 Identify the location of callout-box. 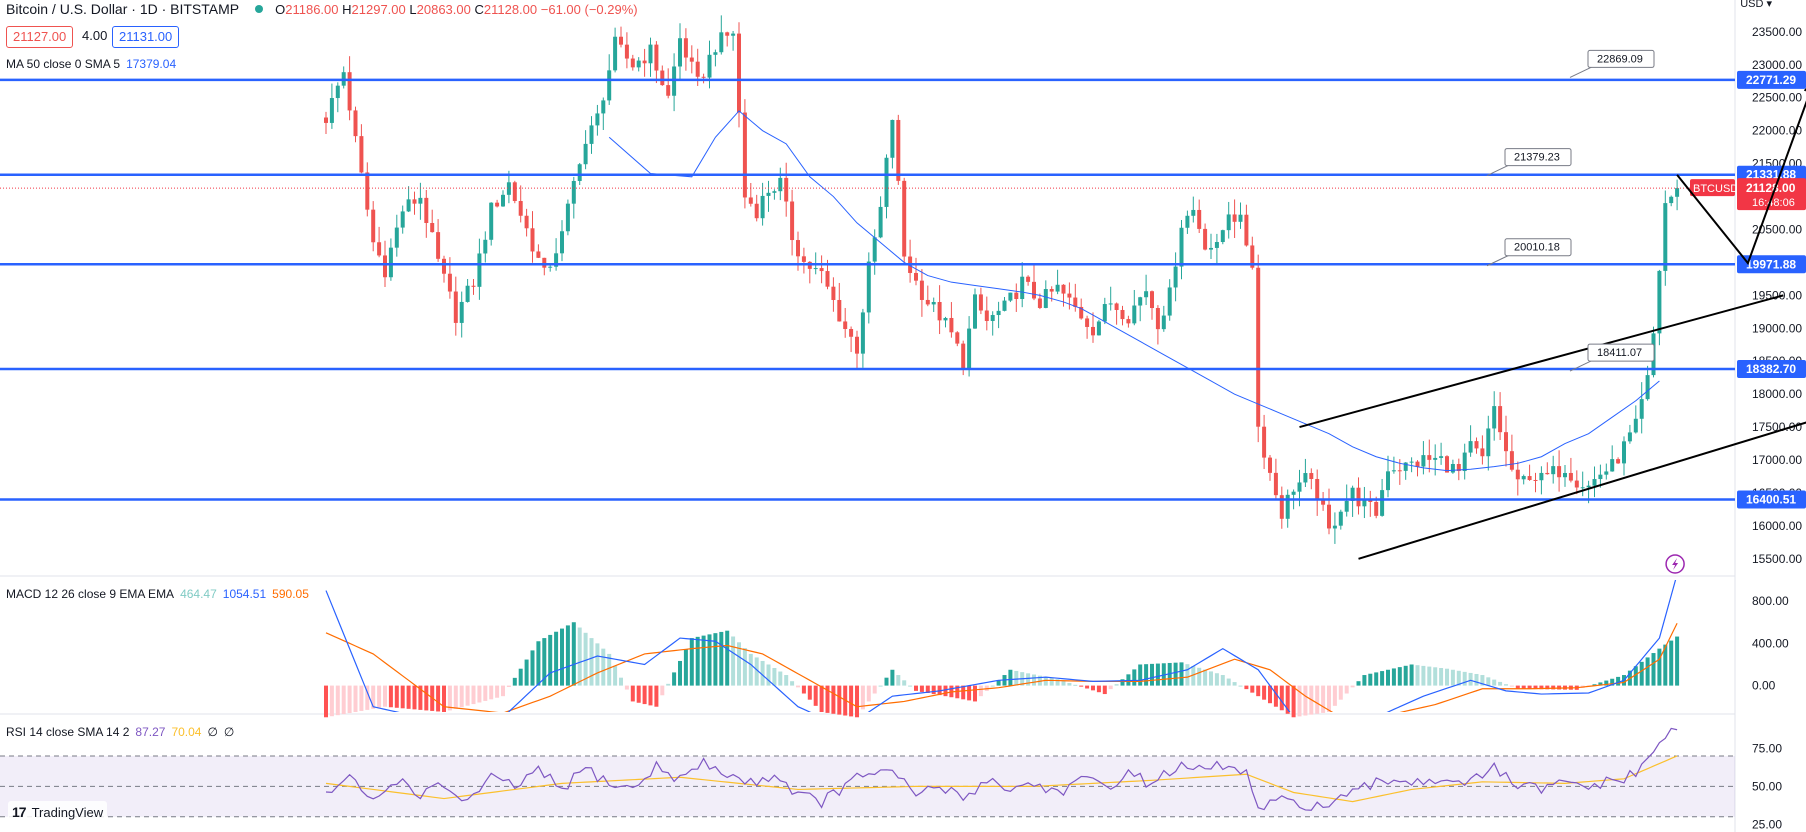
(1538, 247).